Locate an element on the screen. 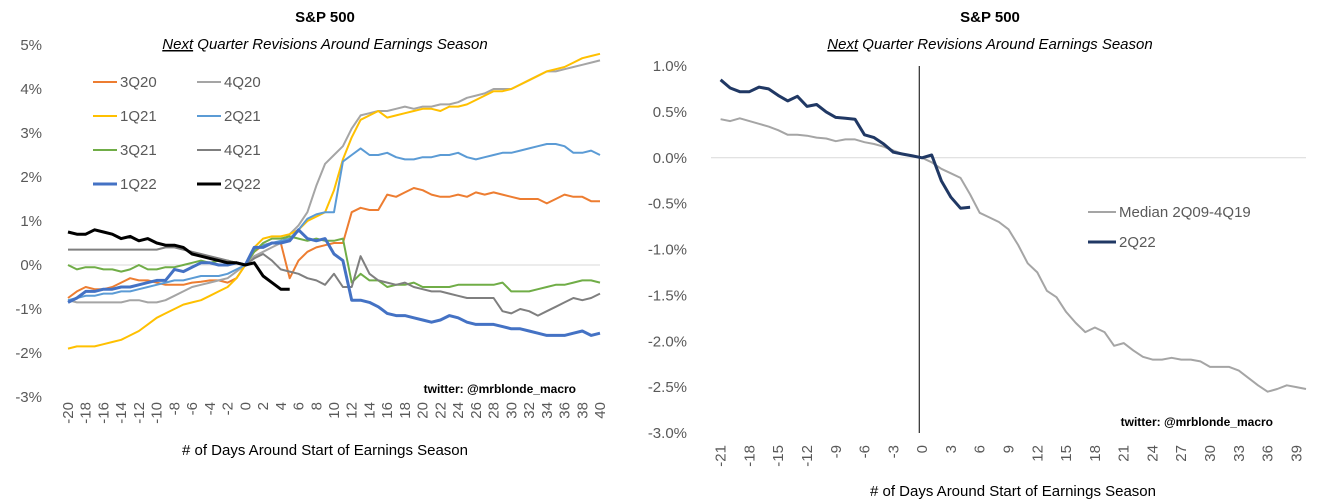 This screenshot has height=504, width=1317. x-tick-label: 32 is located at coordinates (529, 410).